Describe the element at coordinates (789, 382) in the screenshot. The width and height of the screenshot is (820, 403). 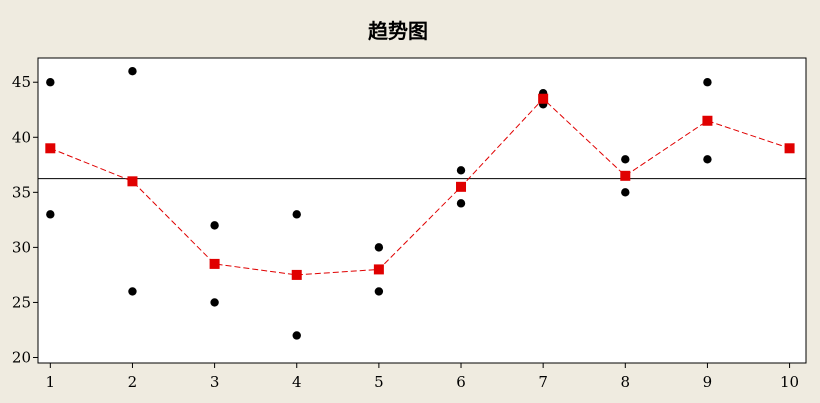
I see `x-tick-label: 10` at that location.